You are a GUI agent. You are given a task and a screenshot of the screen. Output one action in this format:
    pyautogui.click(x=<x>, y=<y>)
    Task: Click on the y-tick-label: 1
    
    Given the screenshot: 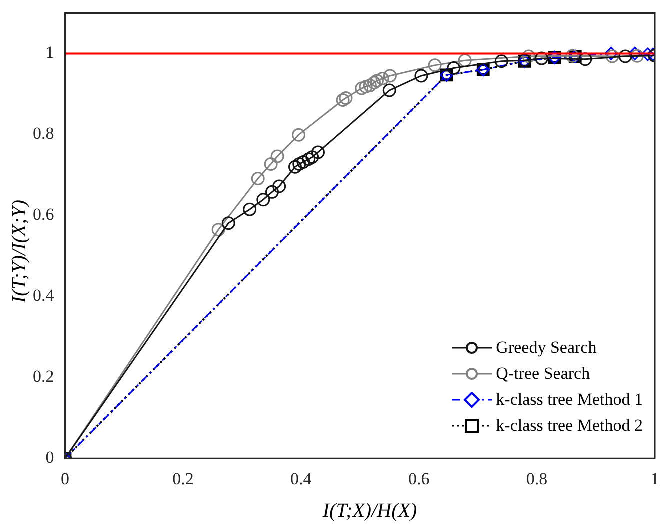 What is the action you would take?
    pyautogui.click(x=50, y=52)
    